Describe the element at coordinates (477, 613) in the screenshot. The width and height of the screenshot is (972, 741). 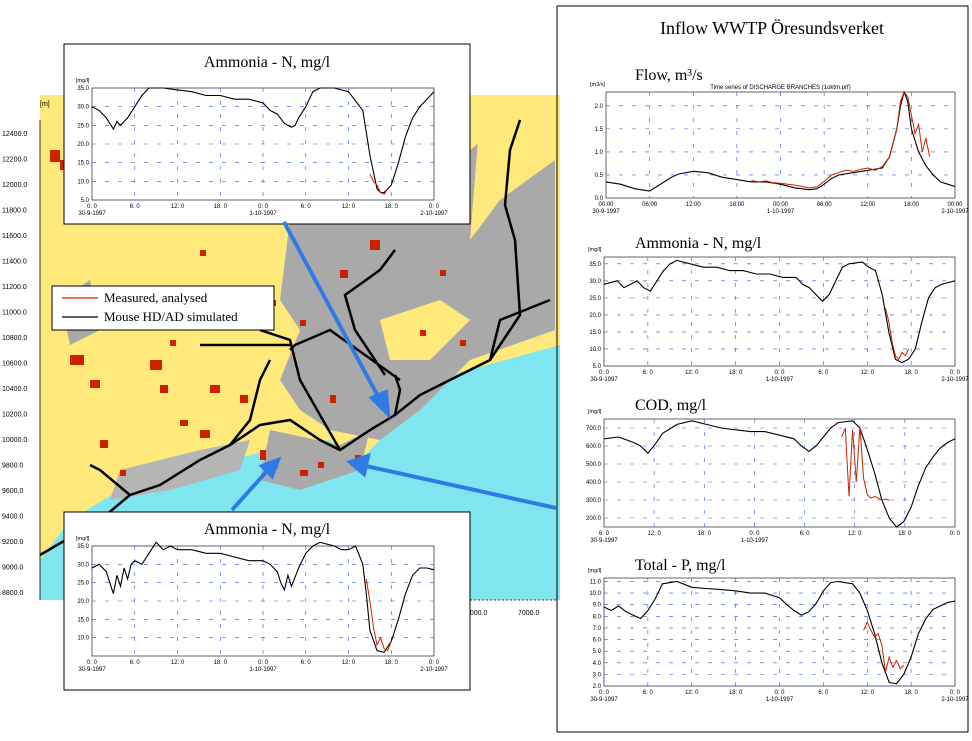
I see `map-x-tick: 6000.0` at that location.